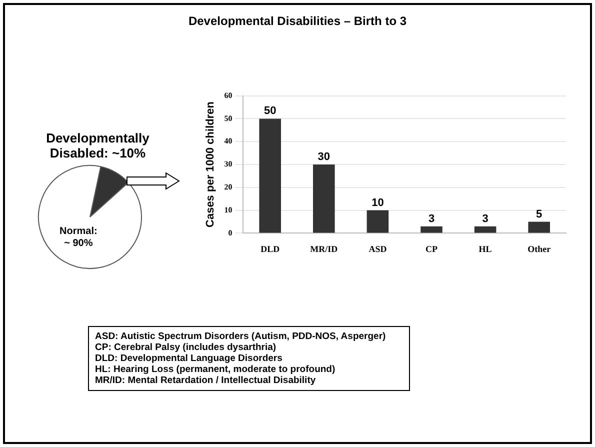 This screenshot has width=595, height=447. What do you see at coordinates (228, 164) in the screenshot?
I see `y-tick-label: 30` at bounding box center [228, 164].